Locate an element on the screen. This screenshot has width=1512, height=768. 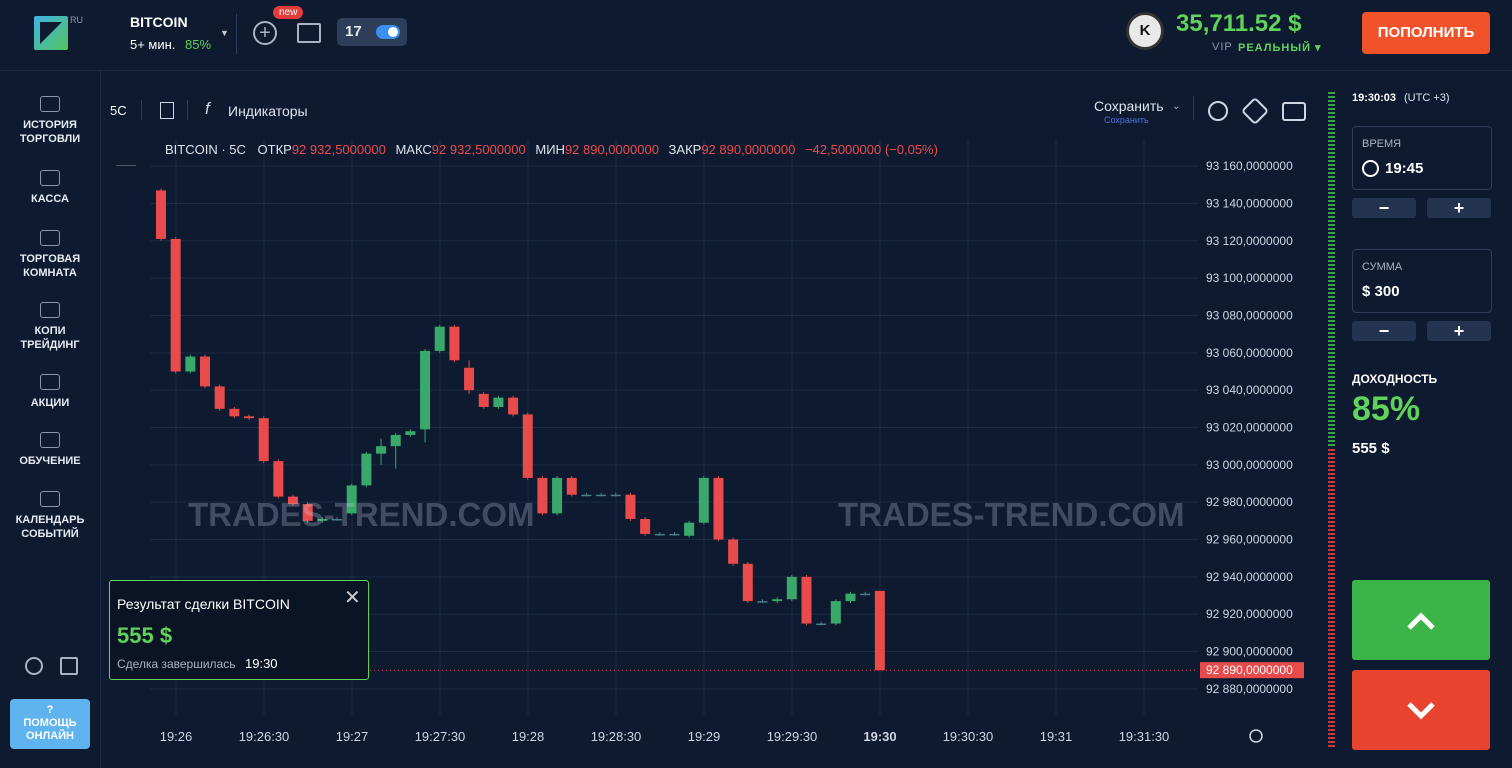
tool-crosshair is located at coordinates (126, 155).